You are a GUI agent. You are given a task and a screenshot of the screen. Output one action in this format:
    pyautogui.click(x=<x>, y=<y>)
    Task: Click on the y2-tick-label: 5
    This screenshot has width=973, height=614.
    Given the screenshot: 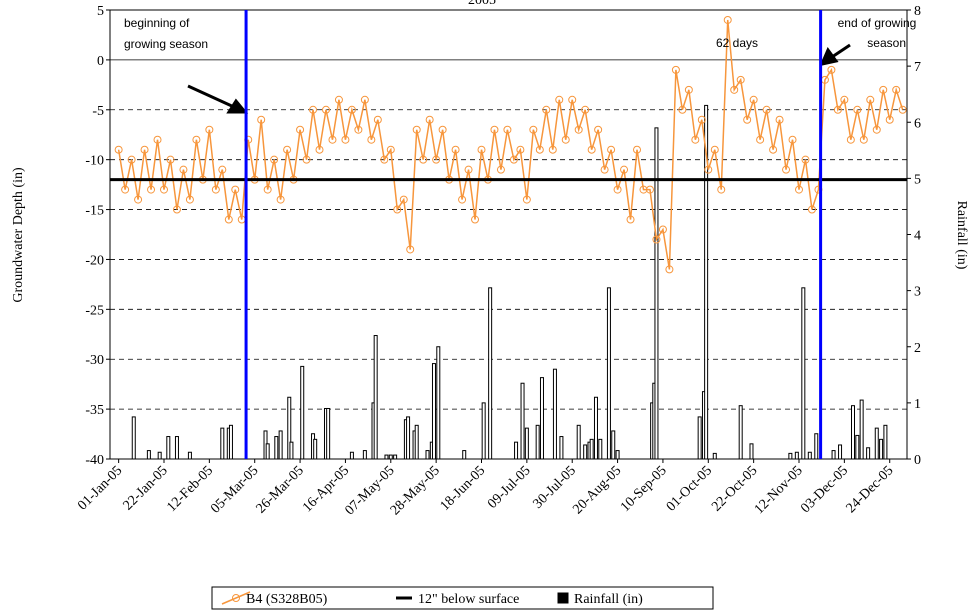 What is the action you would take?
    pyautogui.click(x=917, y=179)
    